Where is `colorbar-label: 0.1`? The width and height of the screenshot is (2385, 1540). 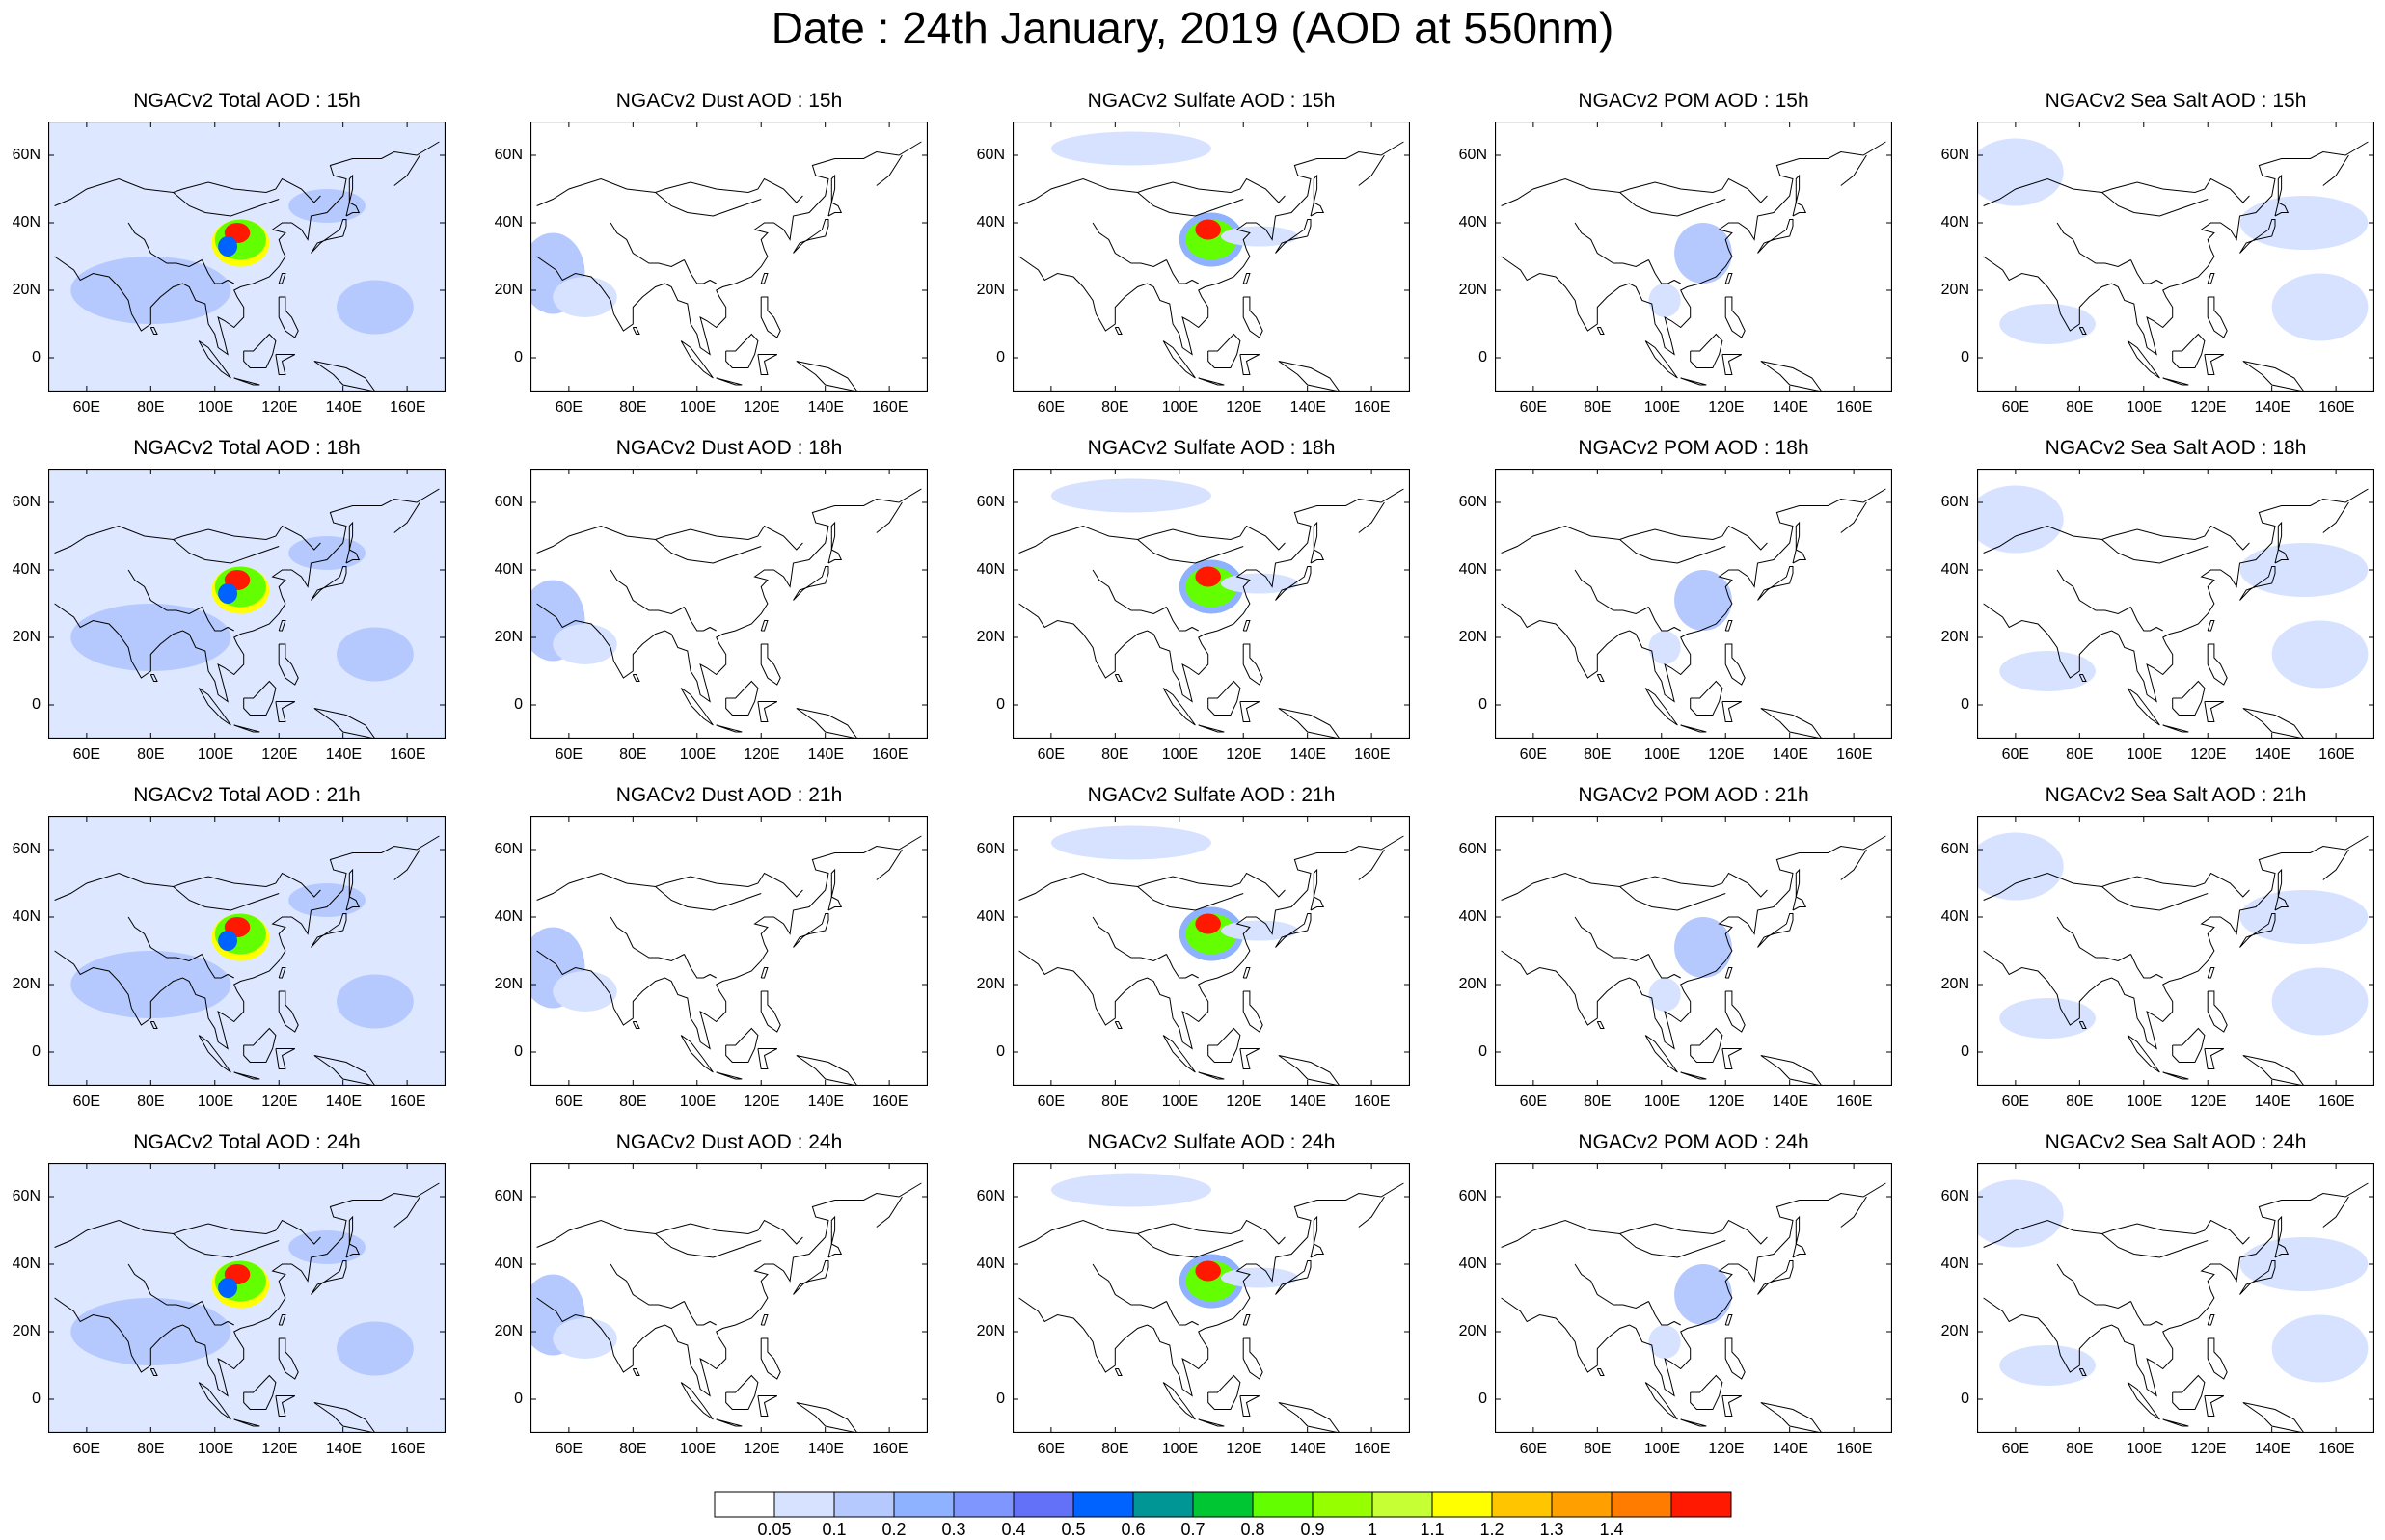
colorbar-label: 0.1 is located at coordinates (834, 1529).